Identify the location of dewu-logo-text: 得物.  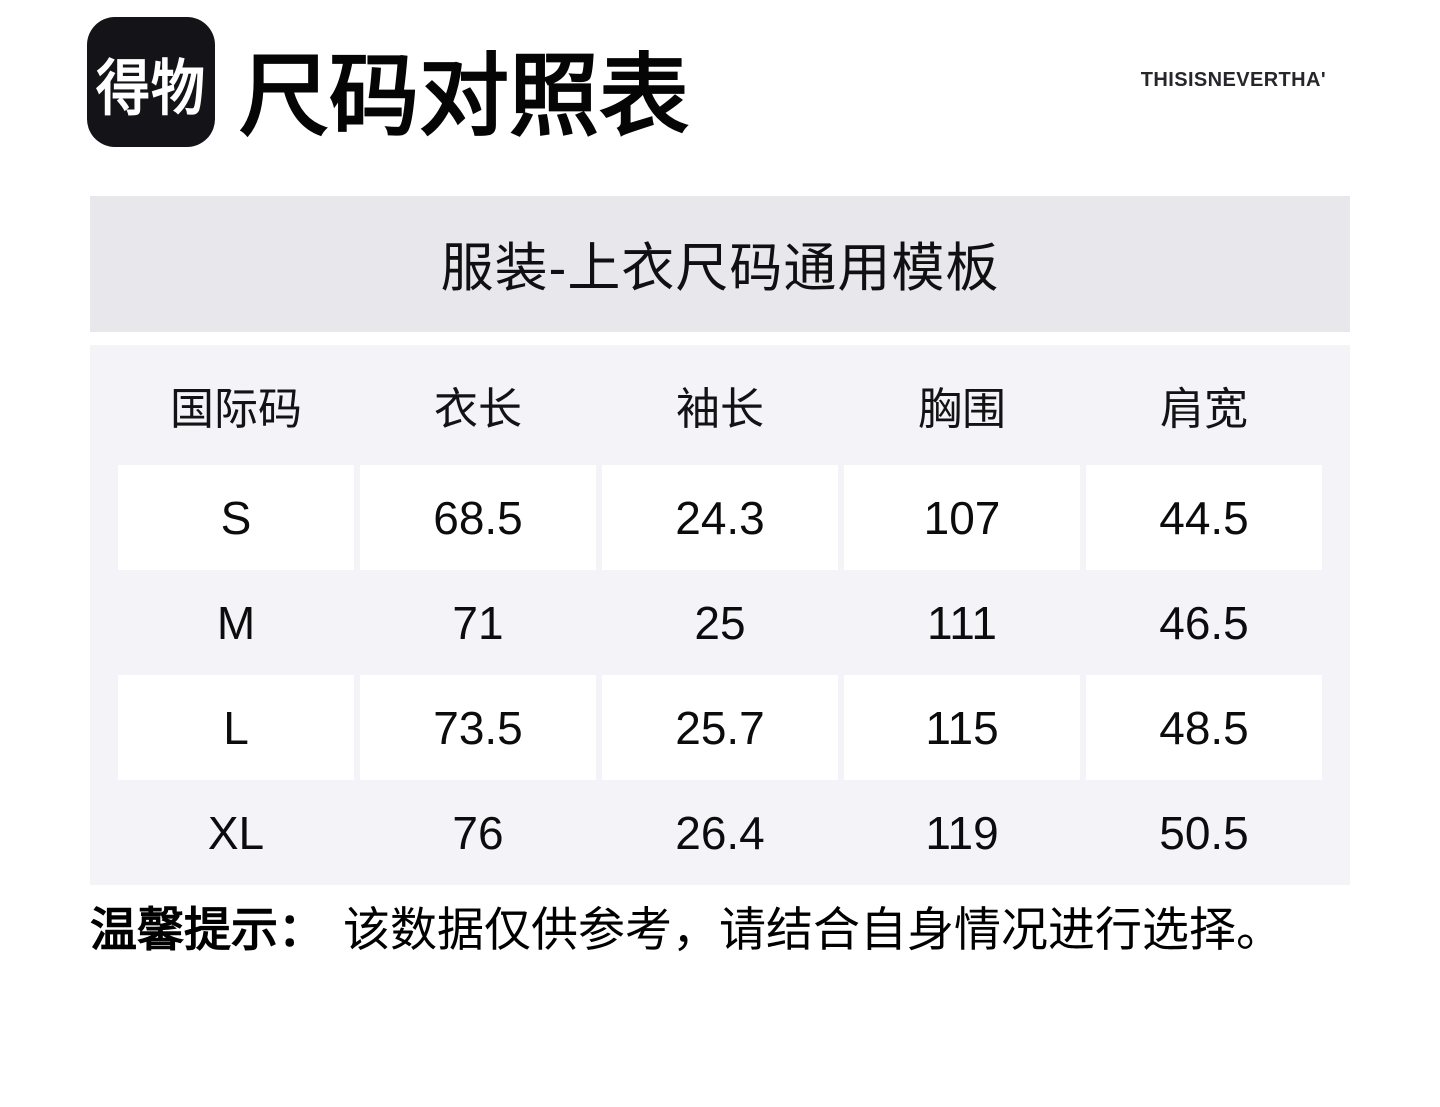
(151, 88).